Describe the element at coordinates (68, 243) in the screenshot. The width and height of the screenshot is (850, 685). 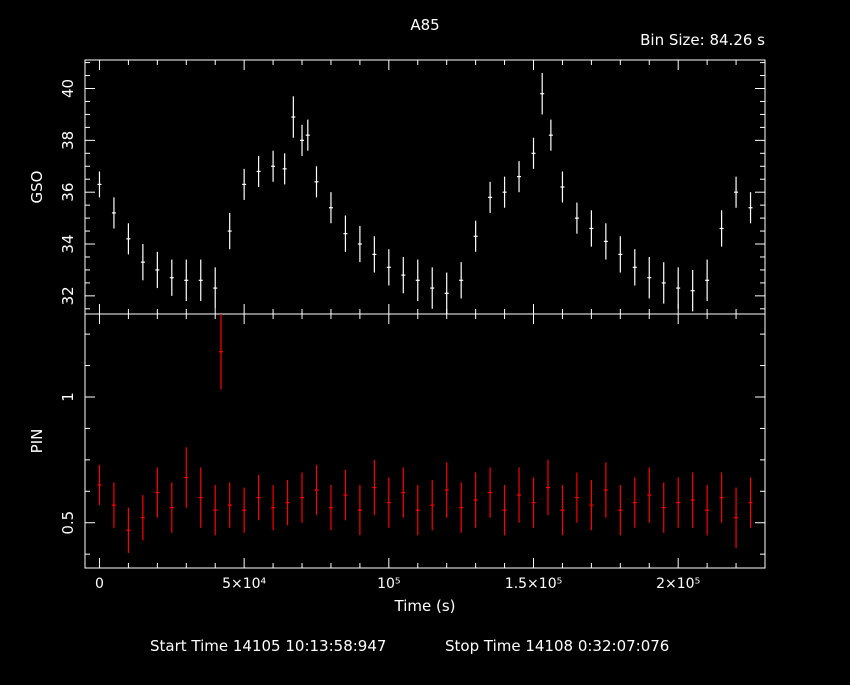
I see `y-tick-label: 34` at that location.